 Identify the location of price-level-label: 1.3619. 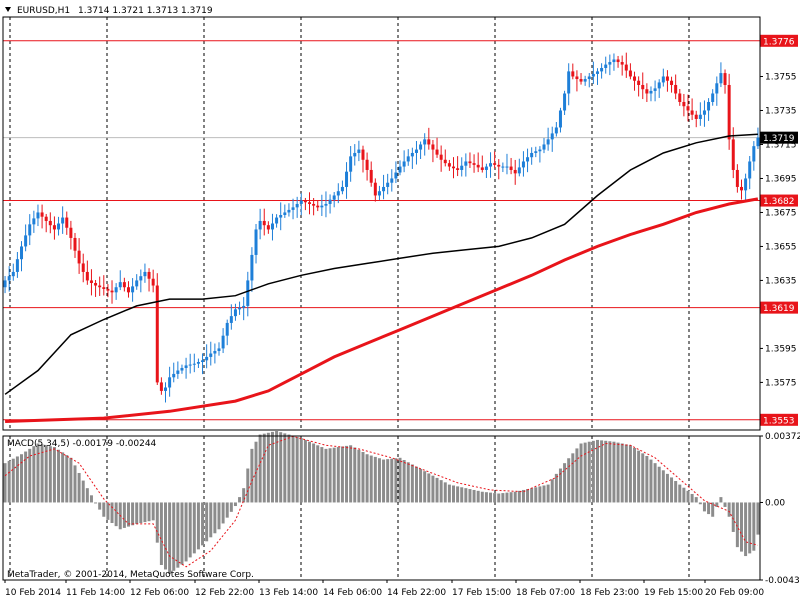
(779, 309).